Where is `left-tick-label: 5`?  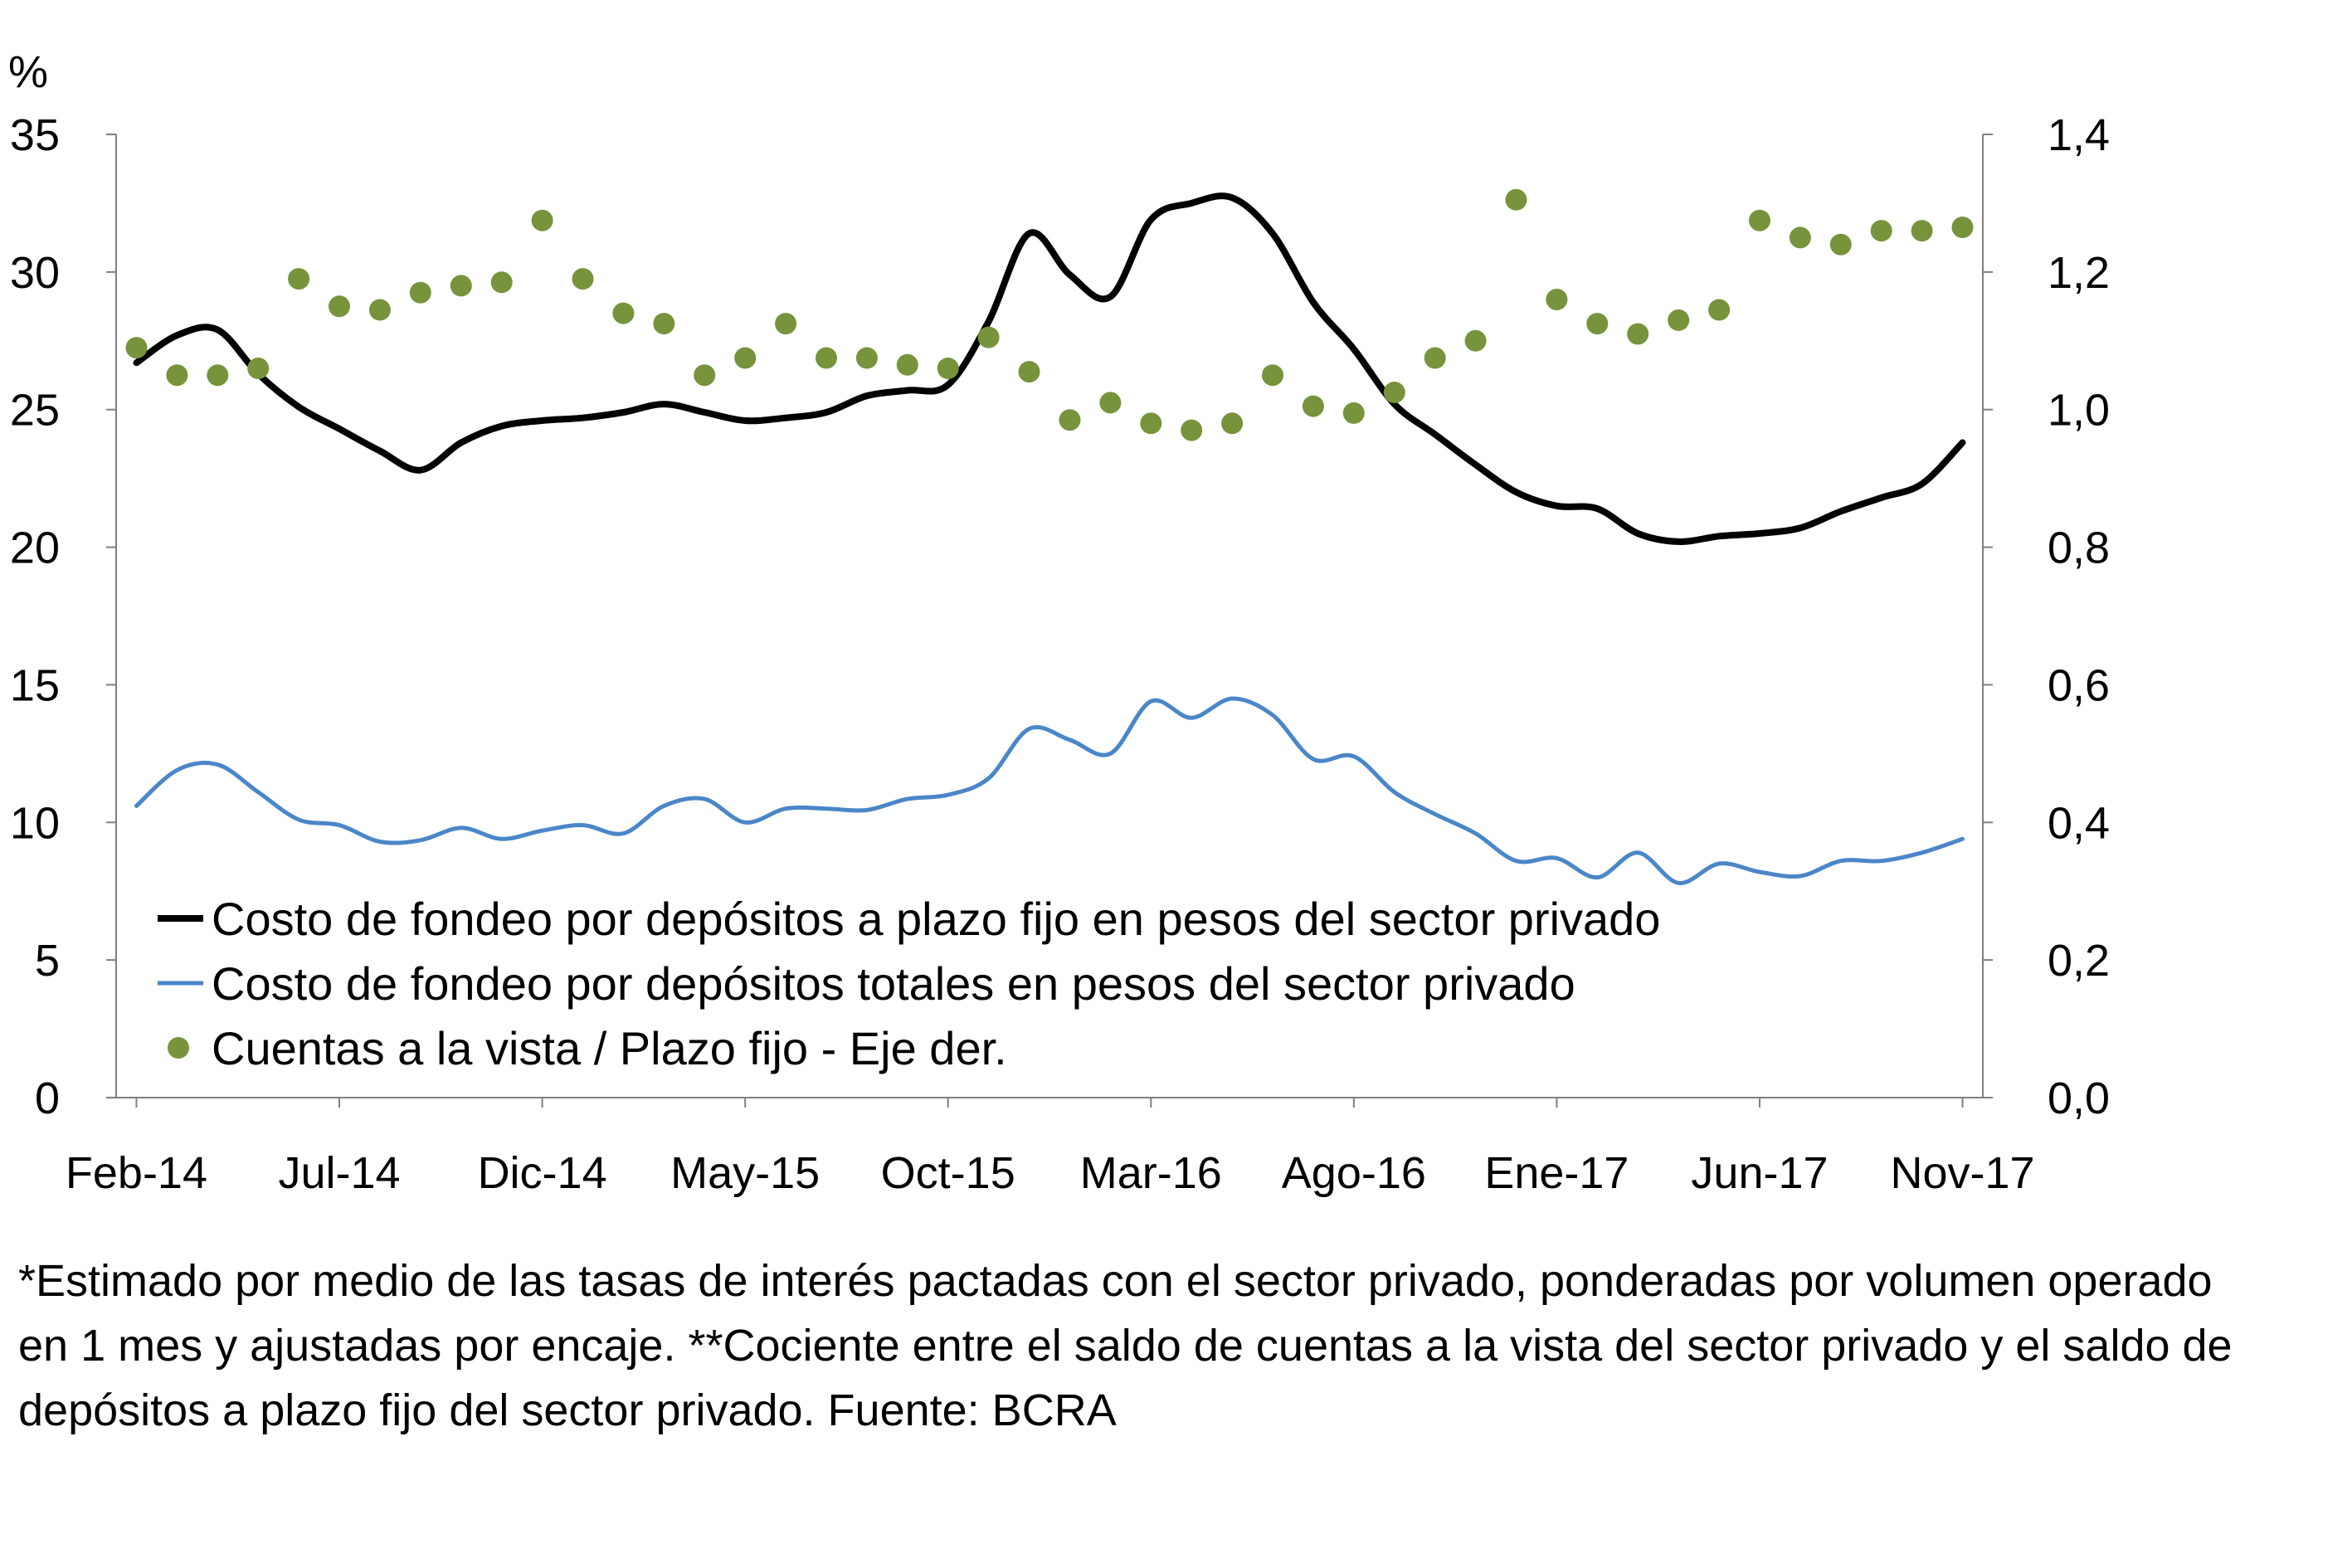
left-tick-label: 5 is located at coordinates (47, 961).